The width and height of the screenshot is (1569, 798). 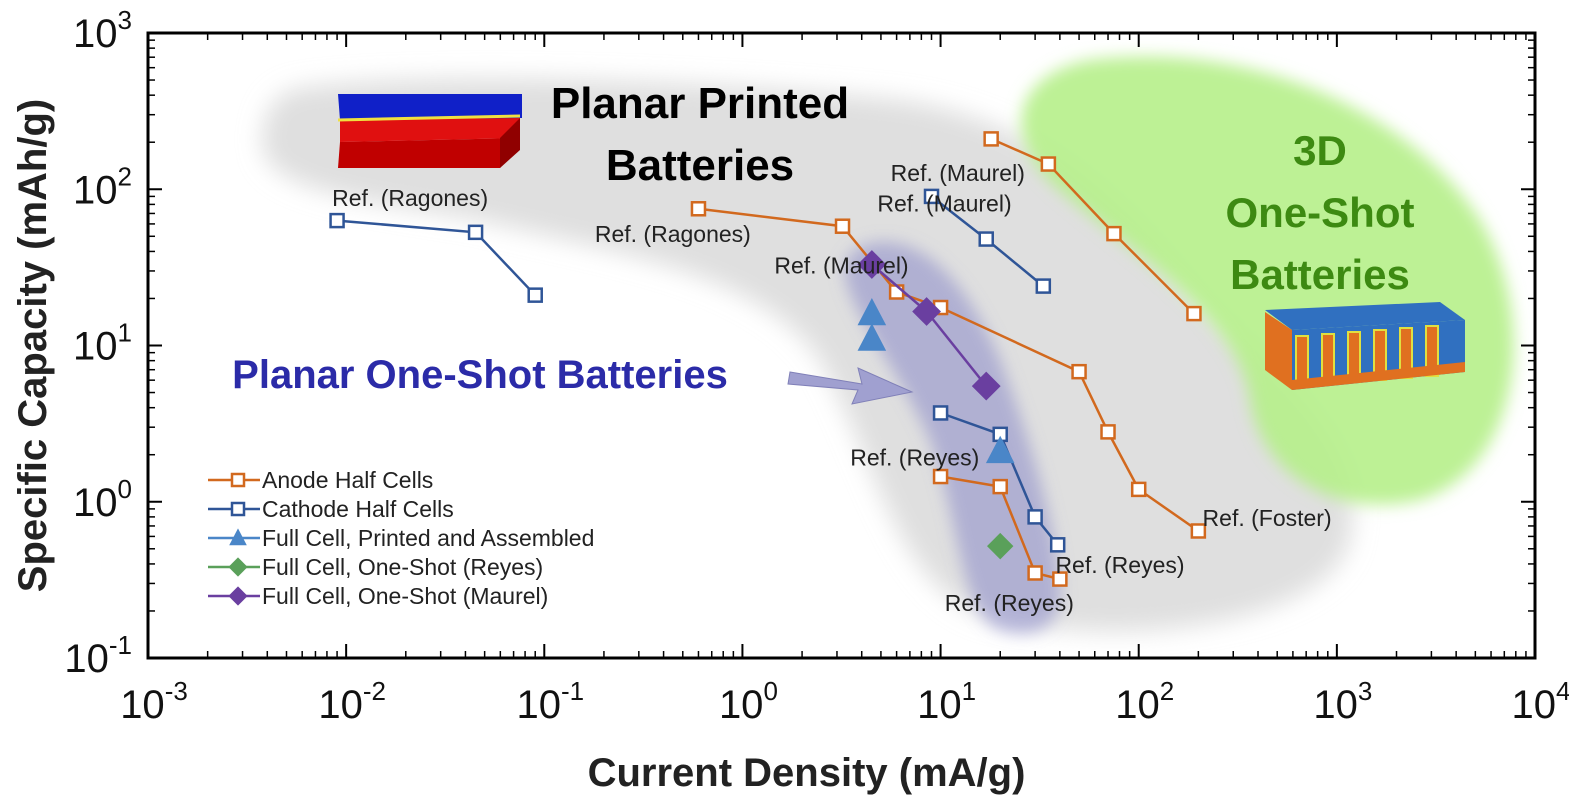 I want to click on x-tick-label: 10⁻³, so click(x=154, y=701).